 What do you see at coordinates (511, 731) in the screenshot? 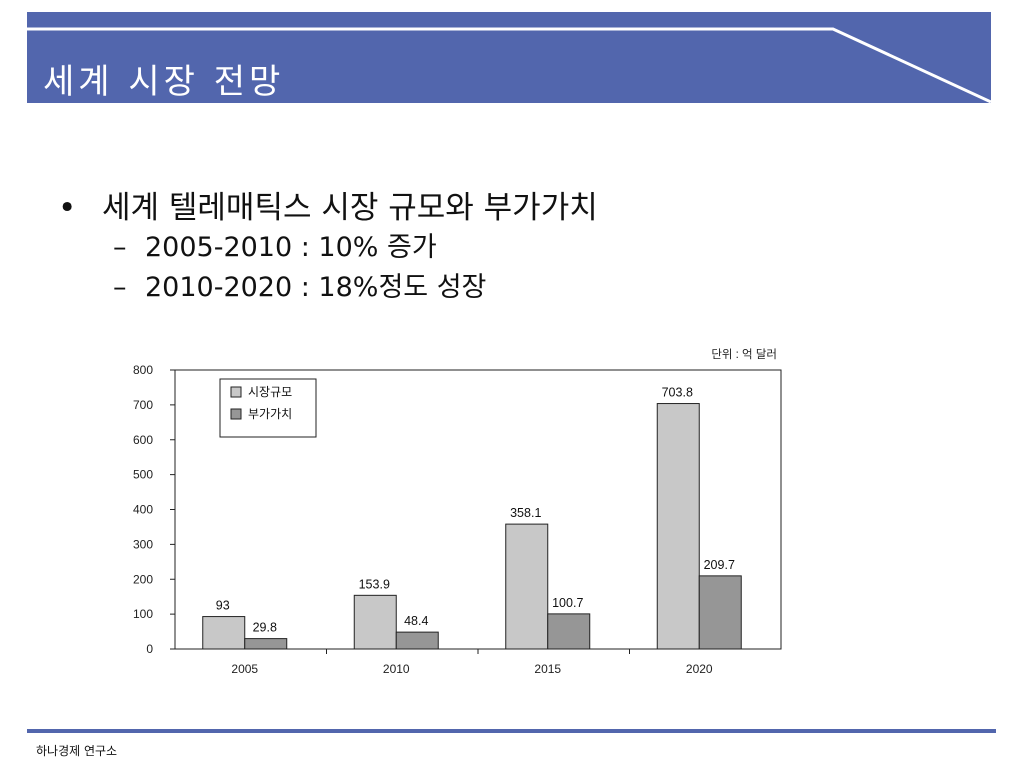
I see `footer-line` at bounding box center [511, 731].